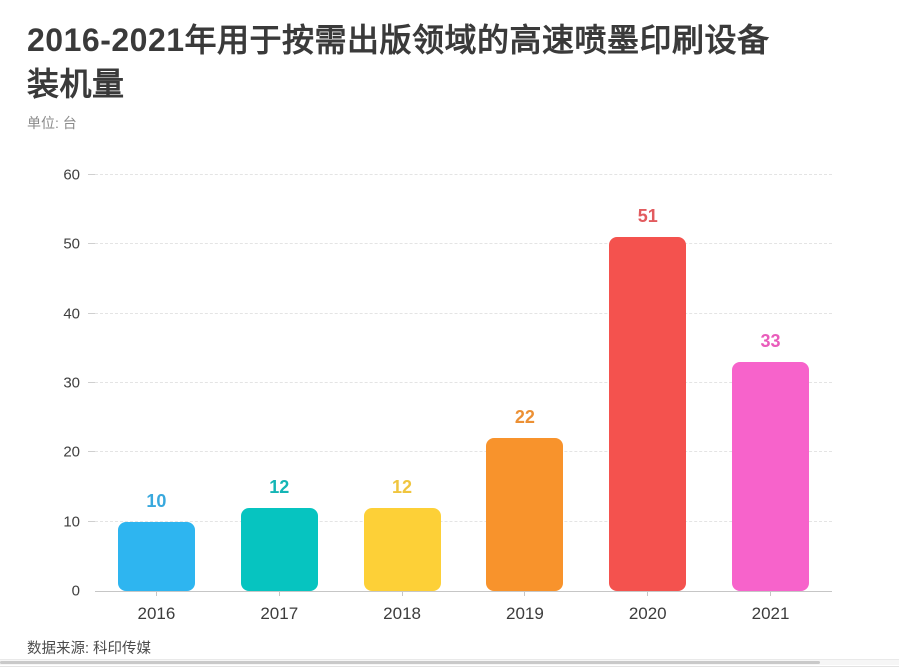  I want to click on x-tick-label-2021: 2021, so click(770, 613).